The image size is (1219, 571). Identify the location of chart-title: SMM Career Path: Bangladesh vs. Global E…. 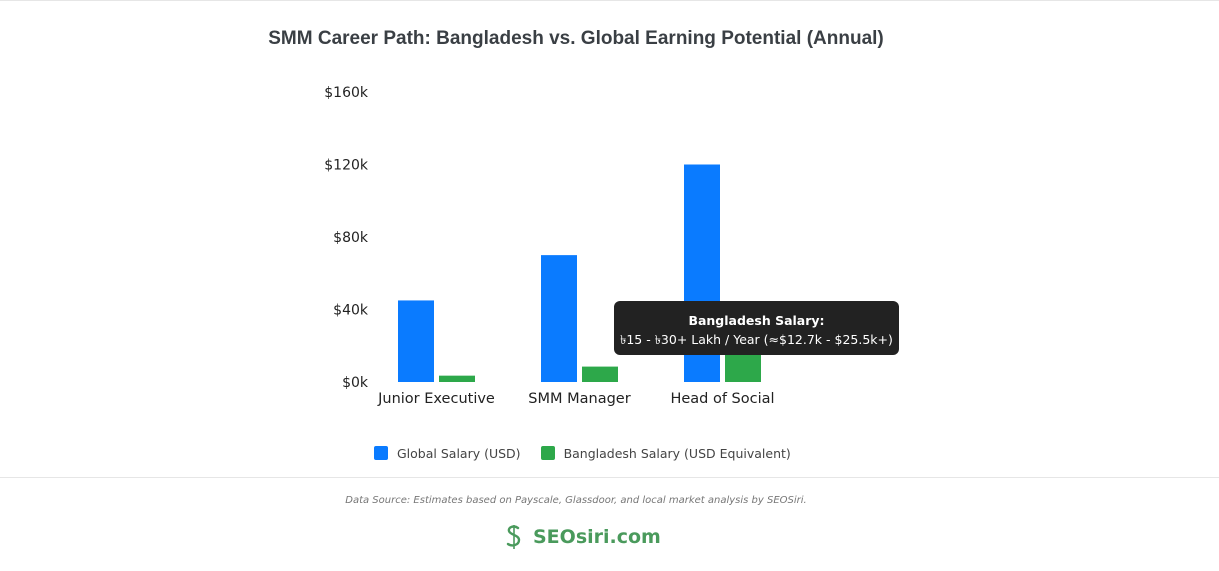
(576, 38).